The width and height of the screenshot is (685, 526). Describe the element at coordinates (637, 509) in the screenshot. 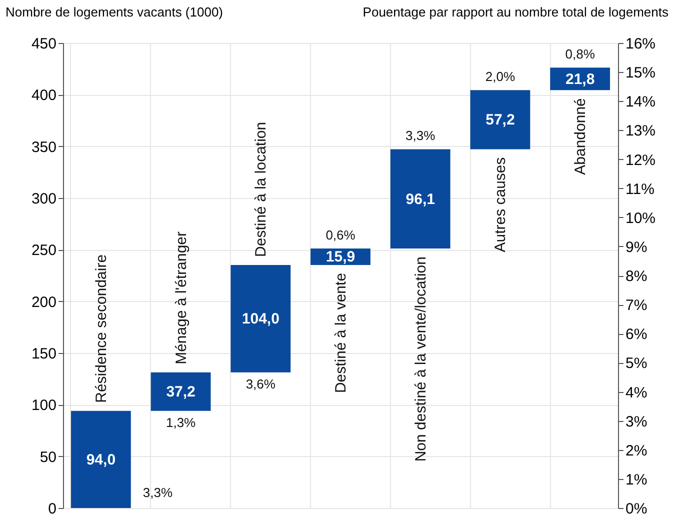

I see `y2-tick-label: 0%` at that location.